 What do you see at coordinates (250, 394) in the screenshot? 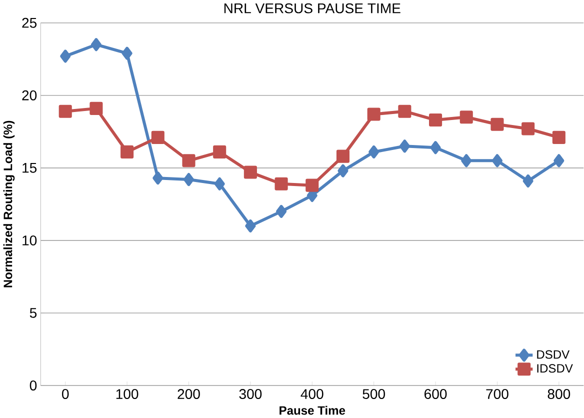
I see `x-tick-label: 300` at bounding box center [250, 394].